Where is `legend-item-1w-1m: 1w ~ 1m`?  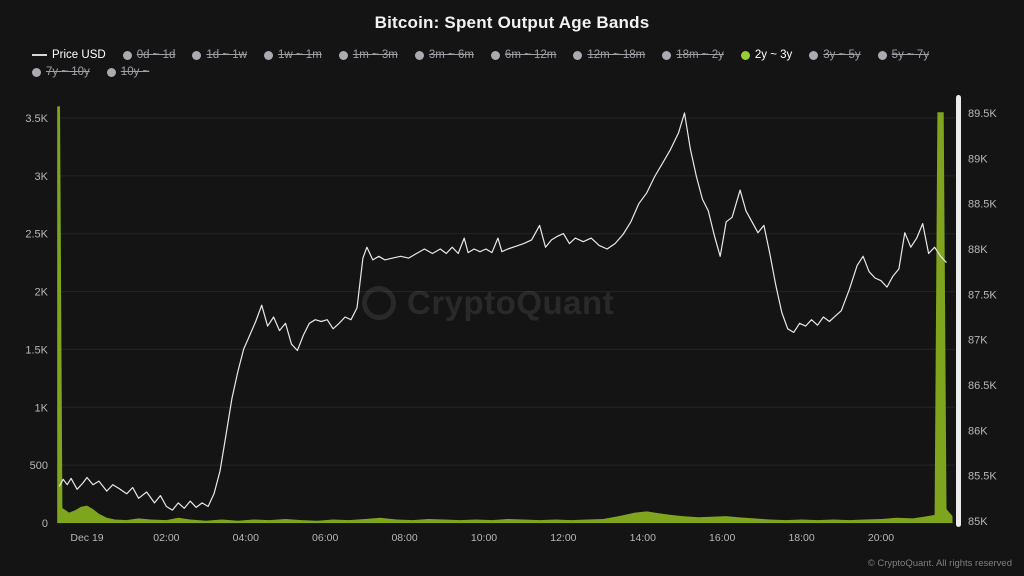 legend-item-1w-1m: 1w ~ 1m is located at coordinates (293, 55).